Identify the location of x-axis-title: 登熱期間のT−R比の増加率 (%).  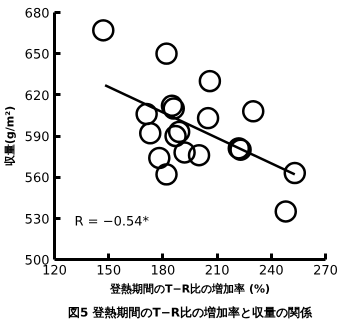
(189, 289).